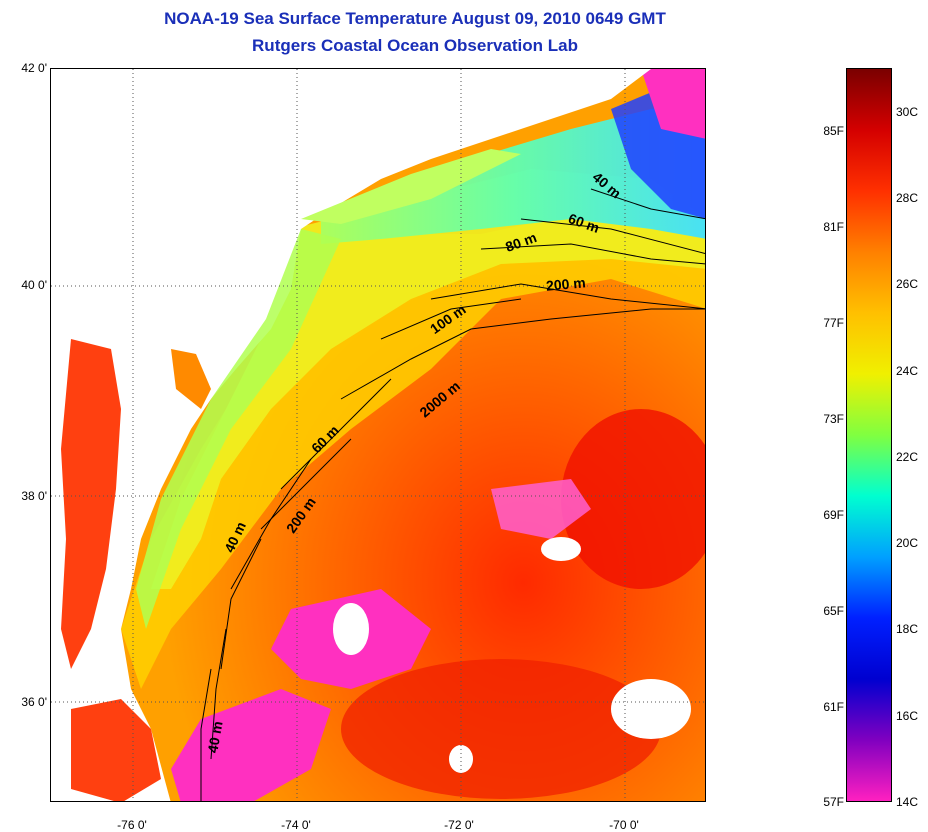  I want to click on colorbar-label-85f: 85F, so click(833, 131).